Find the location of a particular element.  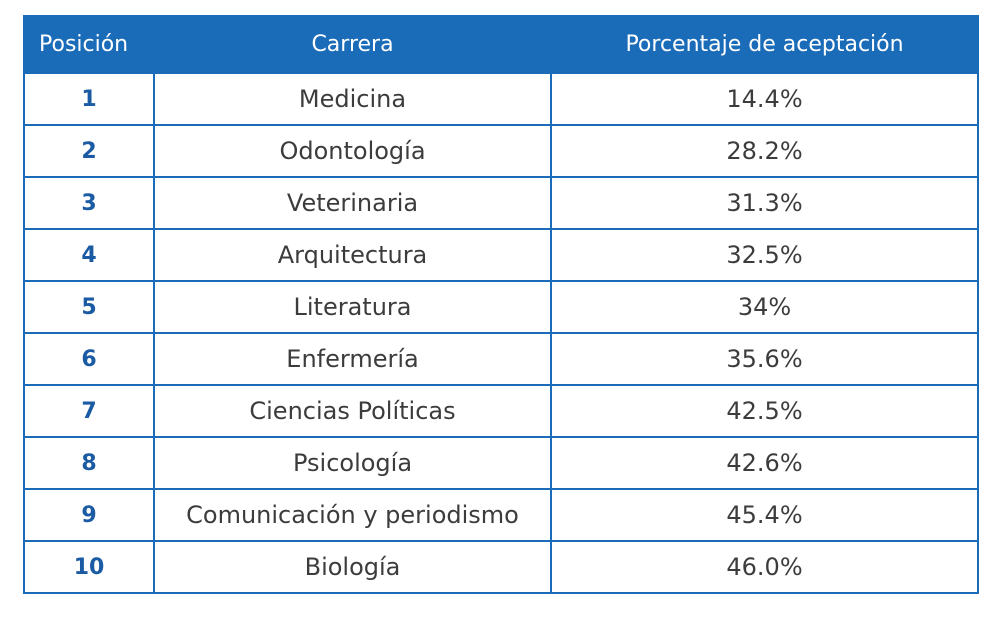

header-acceptance: Porcentaje de aceptación is located at coordinates (764, 44).